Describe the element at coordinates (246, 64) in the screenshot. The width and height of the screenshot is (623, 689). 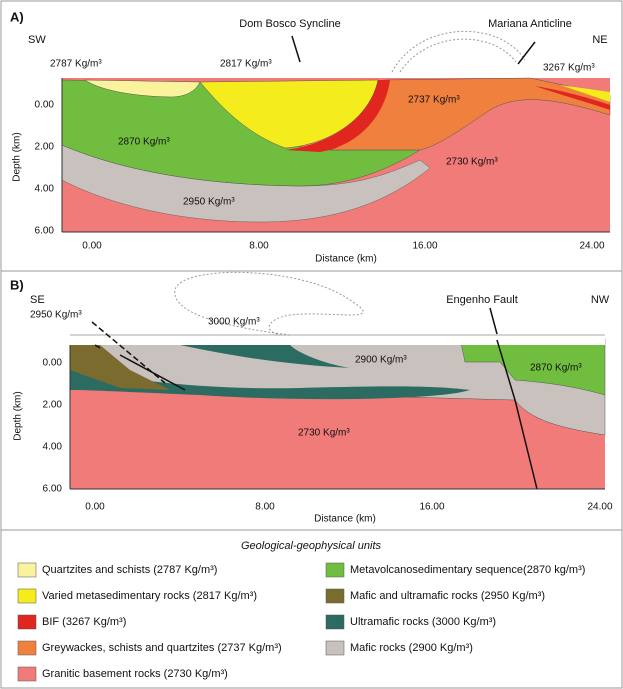
I see `unit-label: 2817 Kg/m³` at that location.